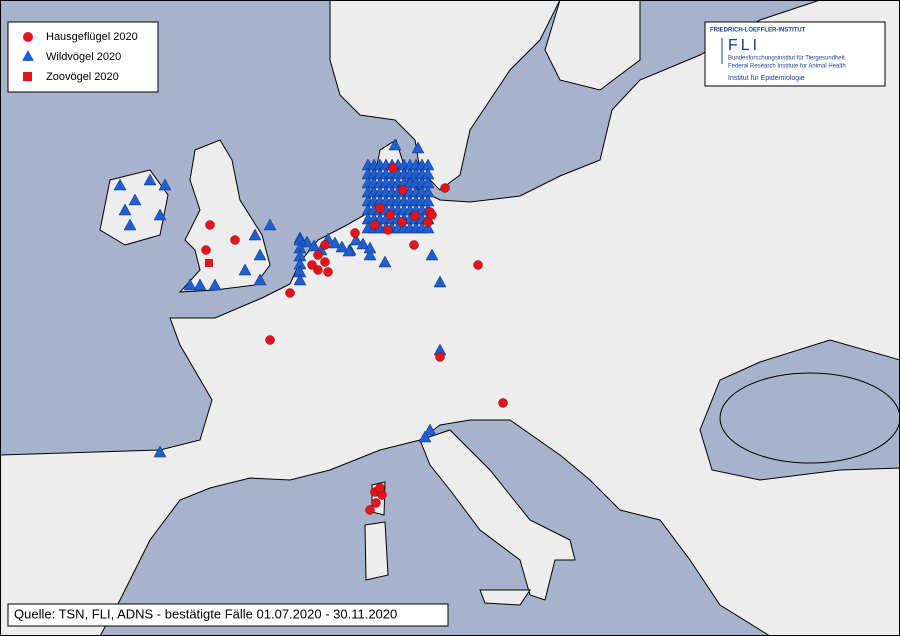 This screenshot has height=636, width=900. I want to click on legend-square, so click(27, 76).